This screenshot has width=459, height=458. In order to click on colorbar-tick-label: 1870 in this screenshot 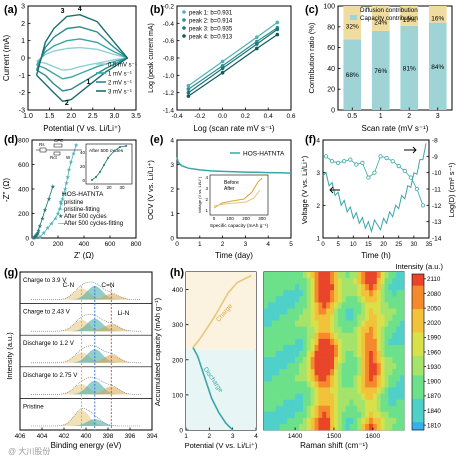, I will do `click(434, 396)`.